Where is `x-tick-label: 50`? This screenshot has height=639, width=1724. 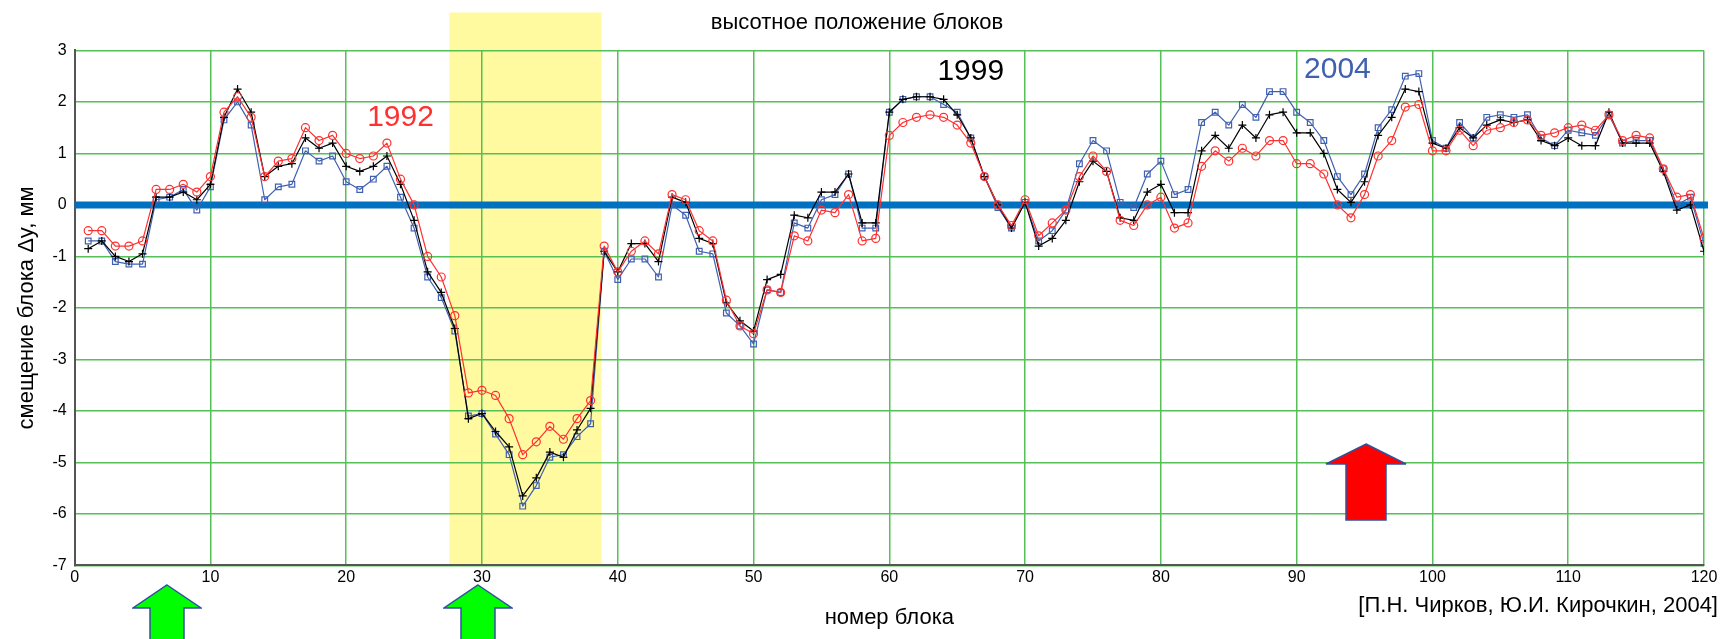 x-tick-label: 50 is located at coordinates (753, 577).